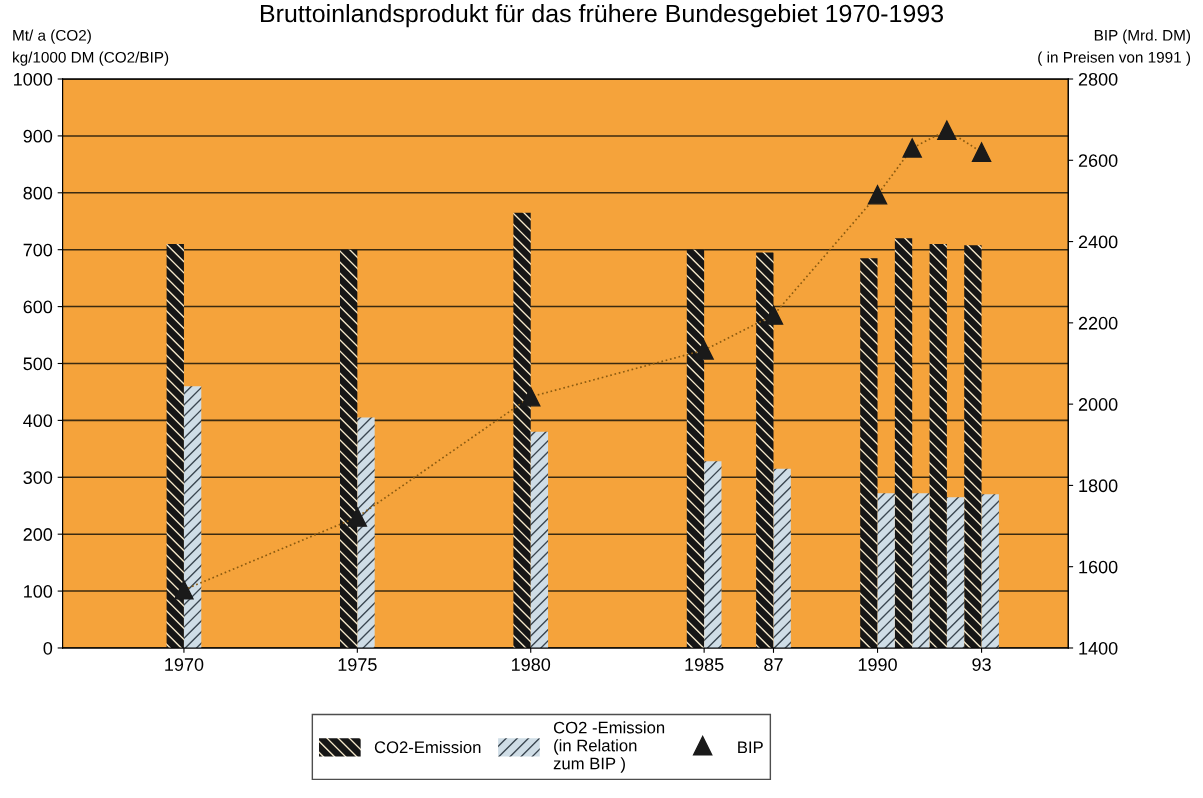 Image resolution: width=1203 pixels, height=798 pixels. What do you see at coordinates (602, 15) in the screenshot?
I see `chart-title: Bruttoinlandsprodukt für das frühere Bundesgebiet 1970-1993` at bounding box center [602, 15].